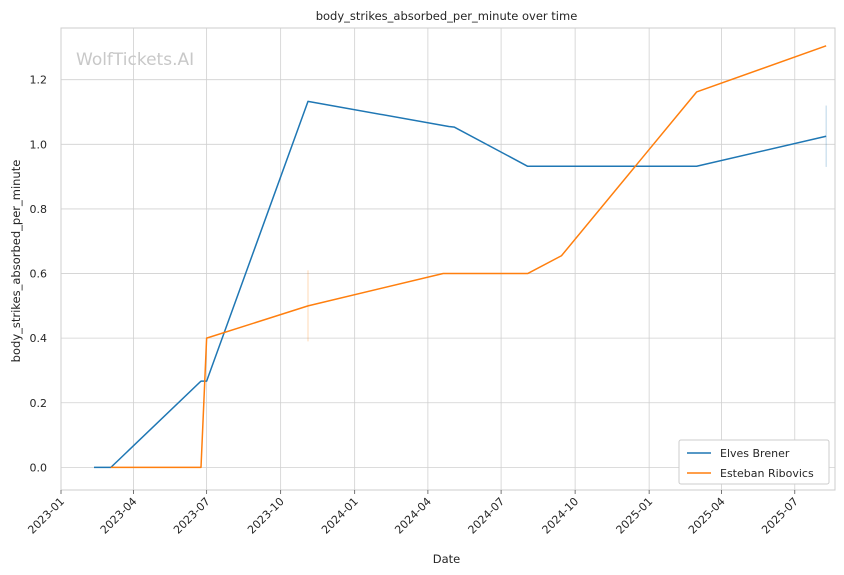 Image resolution: width=844 pixels, height=575 pixels. What do you see at coordinates (39, 338) in the screenshot?
I see `y-tick-label: 0.4` at bounding box center [39, 338].